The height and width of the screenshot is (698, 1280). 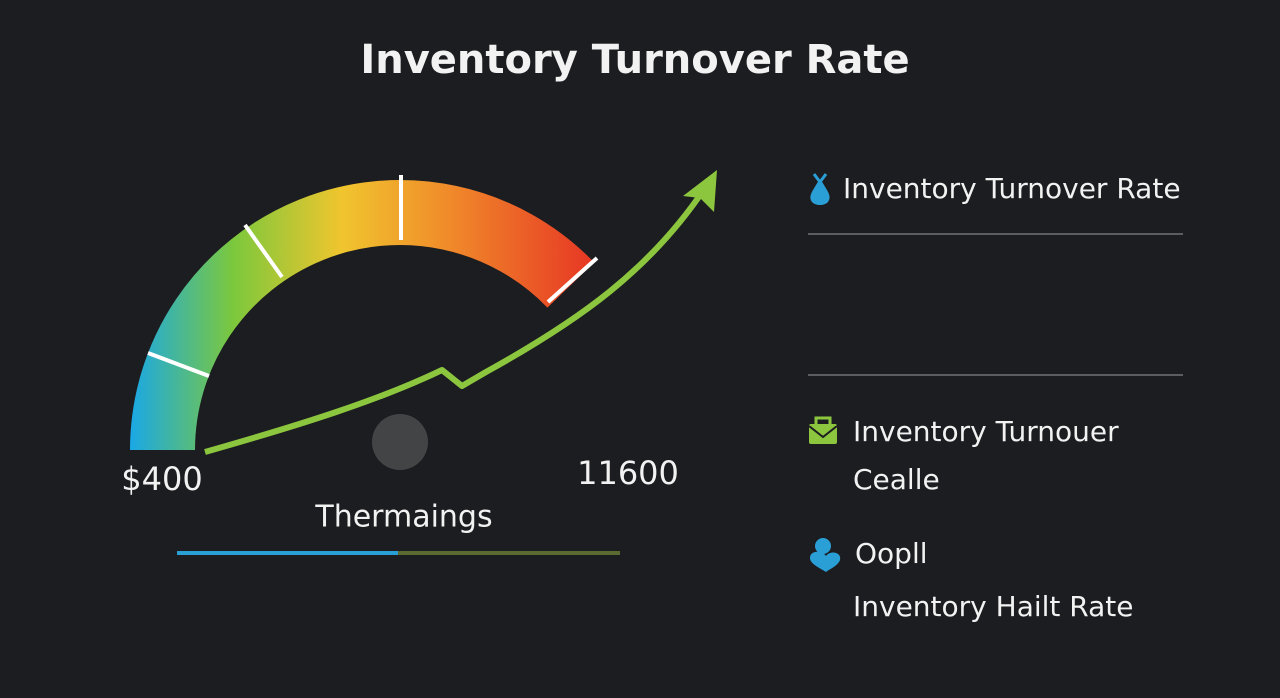 I want to click on legend-sublabel: Cealle, so click(x=896, y=479).